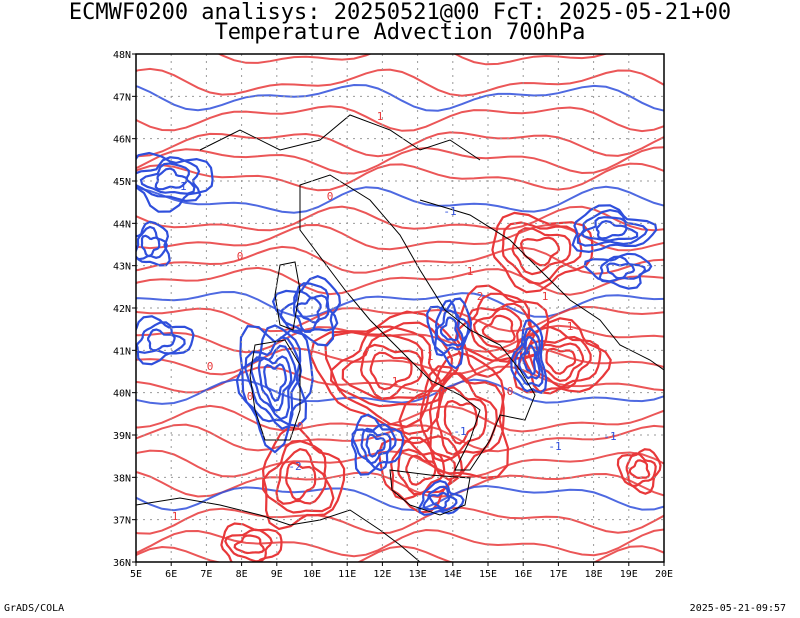 The width and height of the screenshot is (800, 618). Describe the element at coordinates (122, 140) in the screenshot. I see `lat-label: 46N` at that location.